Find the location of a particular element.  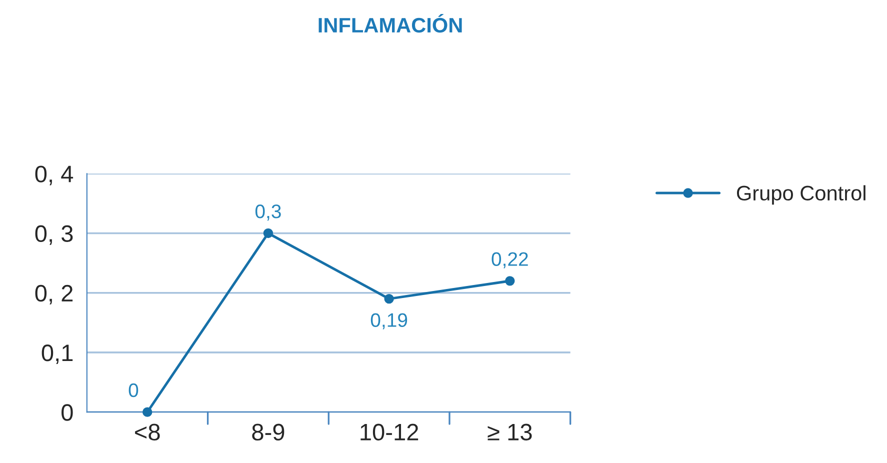

chart-title: INFLAMACIÓN is located at coordinates (390, 23).